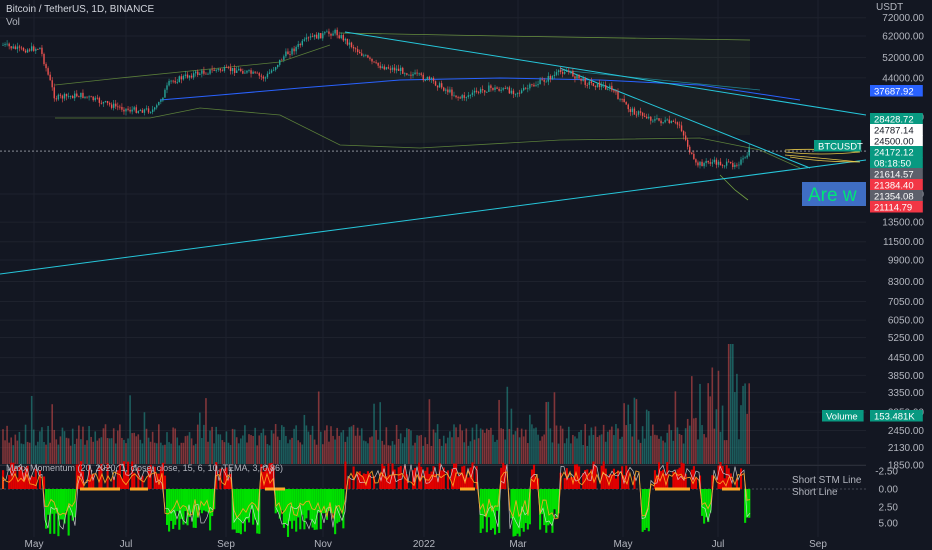 The width and height of the screenshot is (932, 550). What do you see at coordinates (660, 80) in the screenshot?
I see `fan-line` at bounding box center [660, 80].